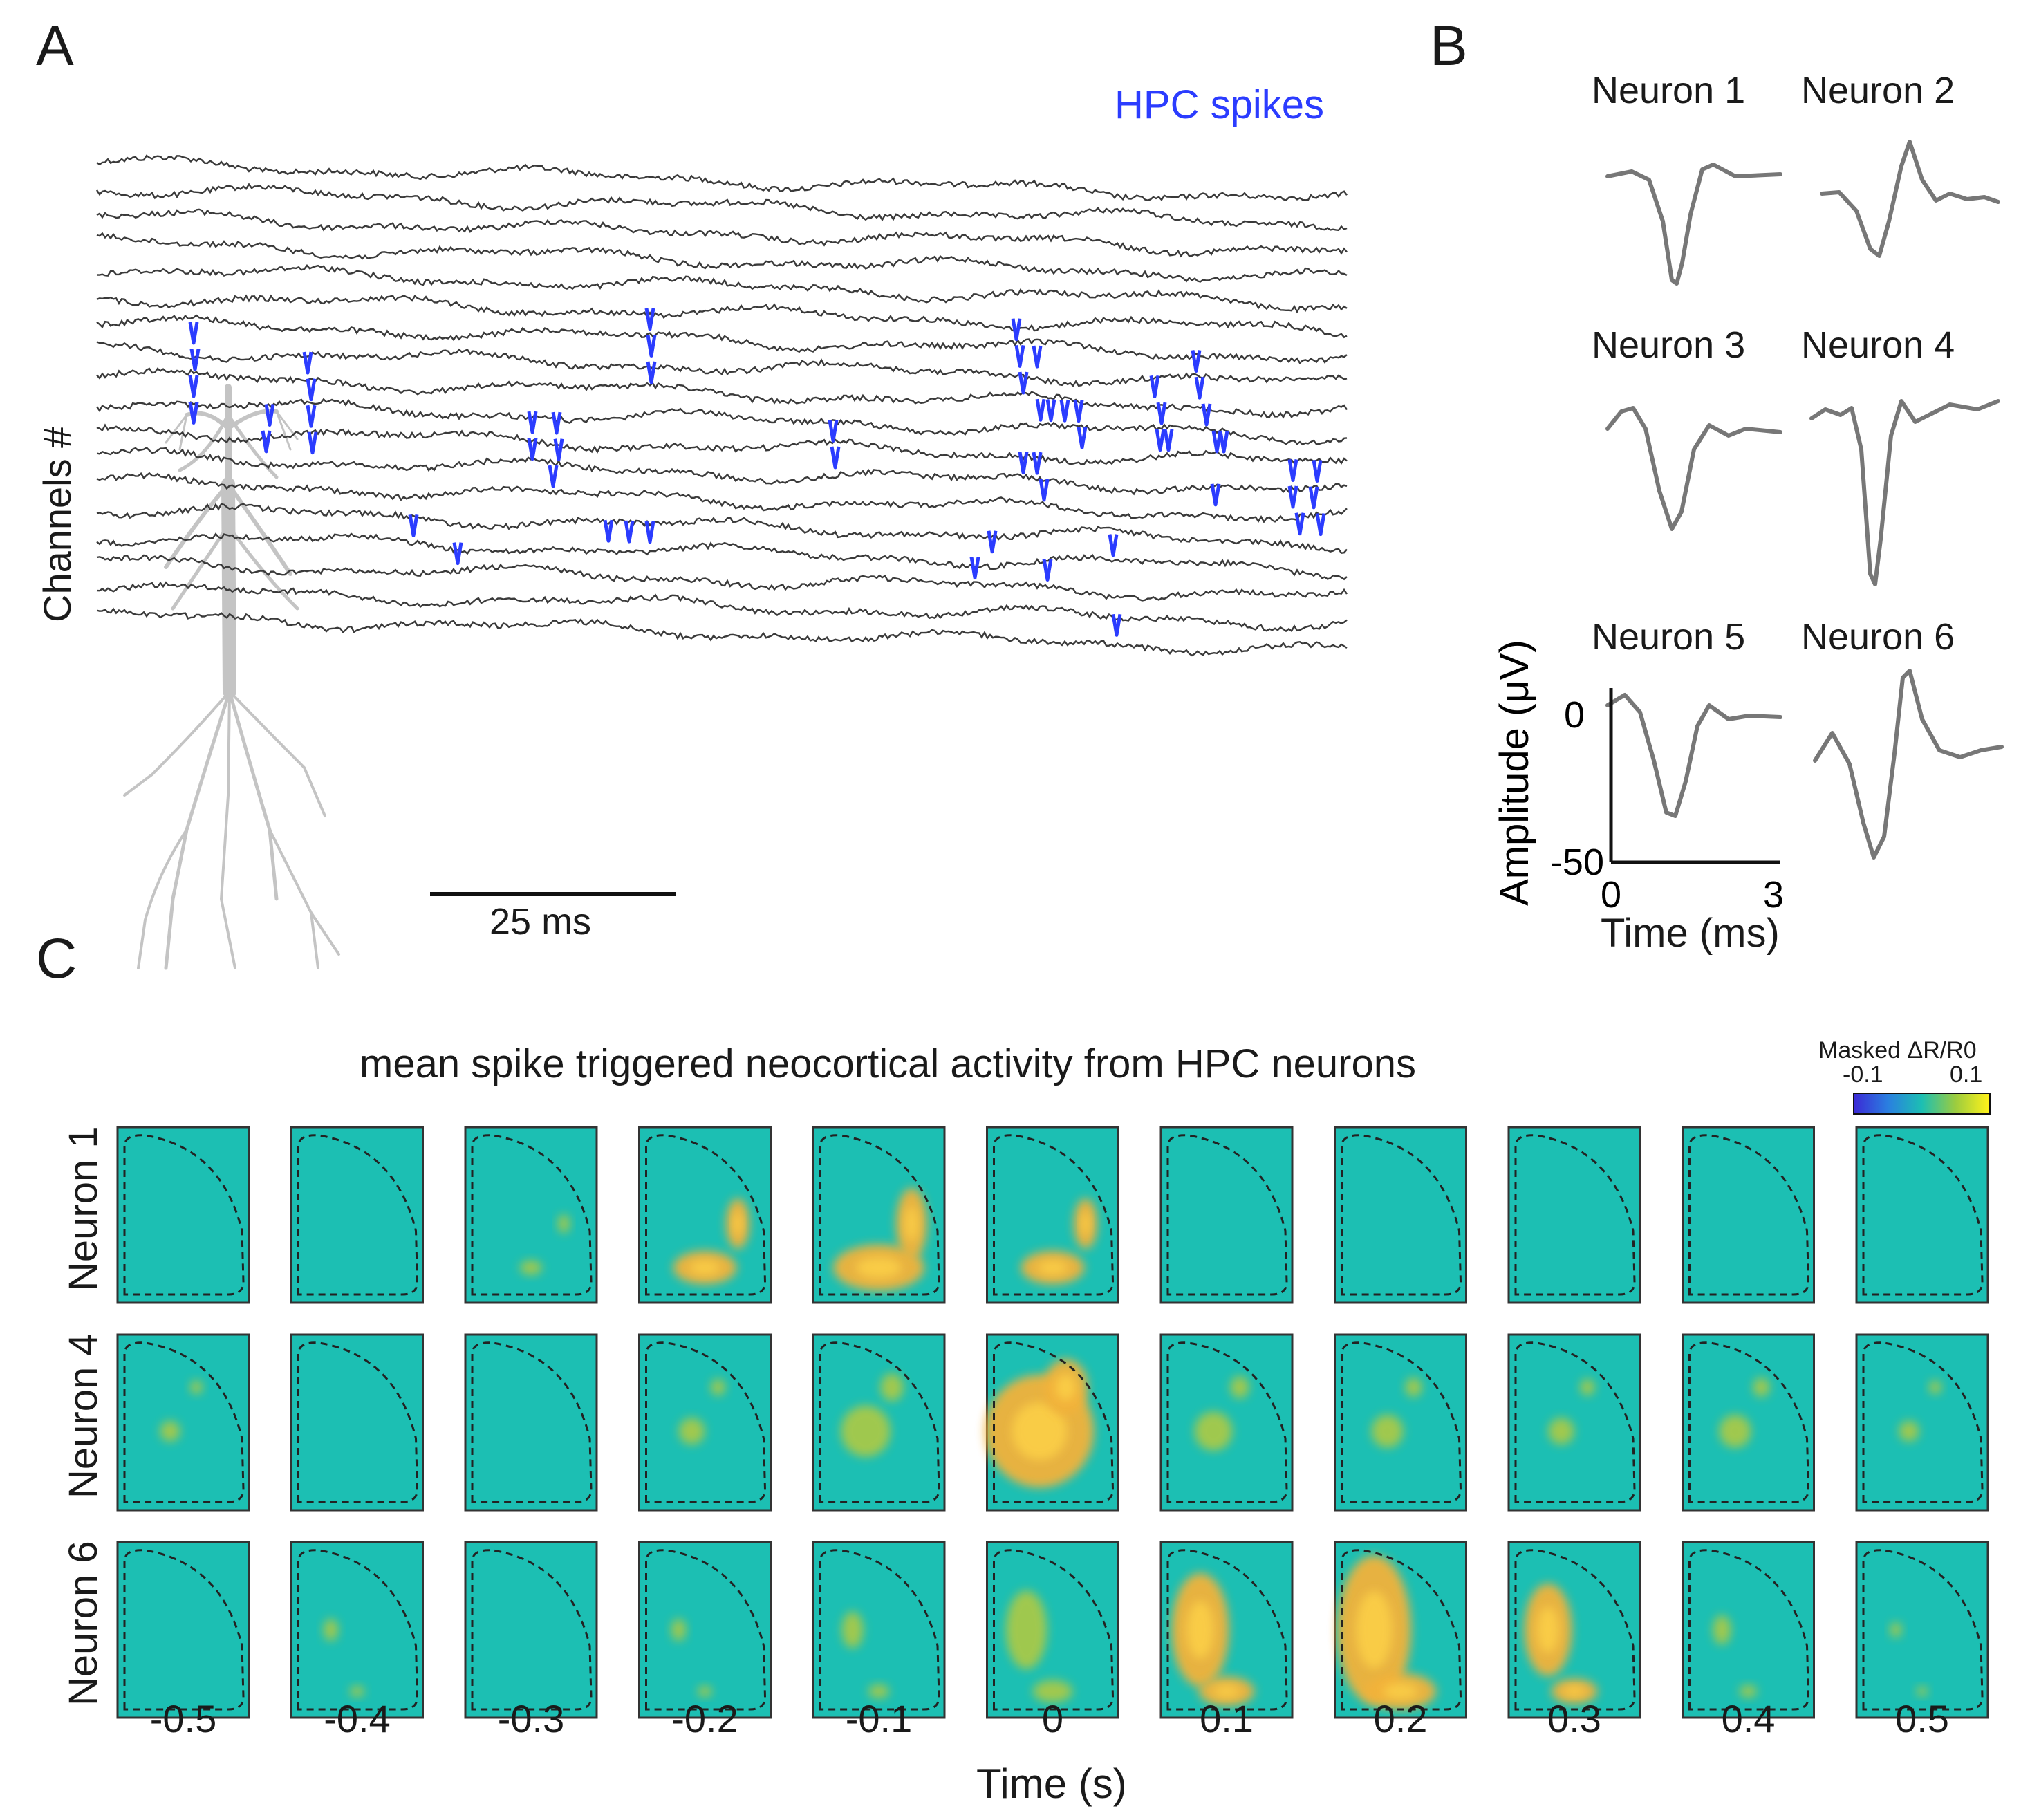  Describe the element at coordinates (1449, 46) in the screenshot. I see `panel-label-b: B` at that location.